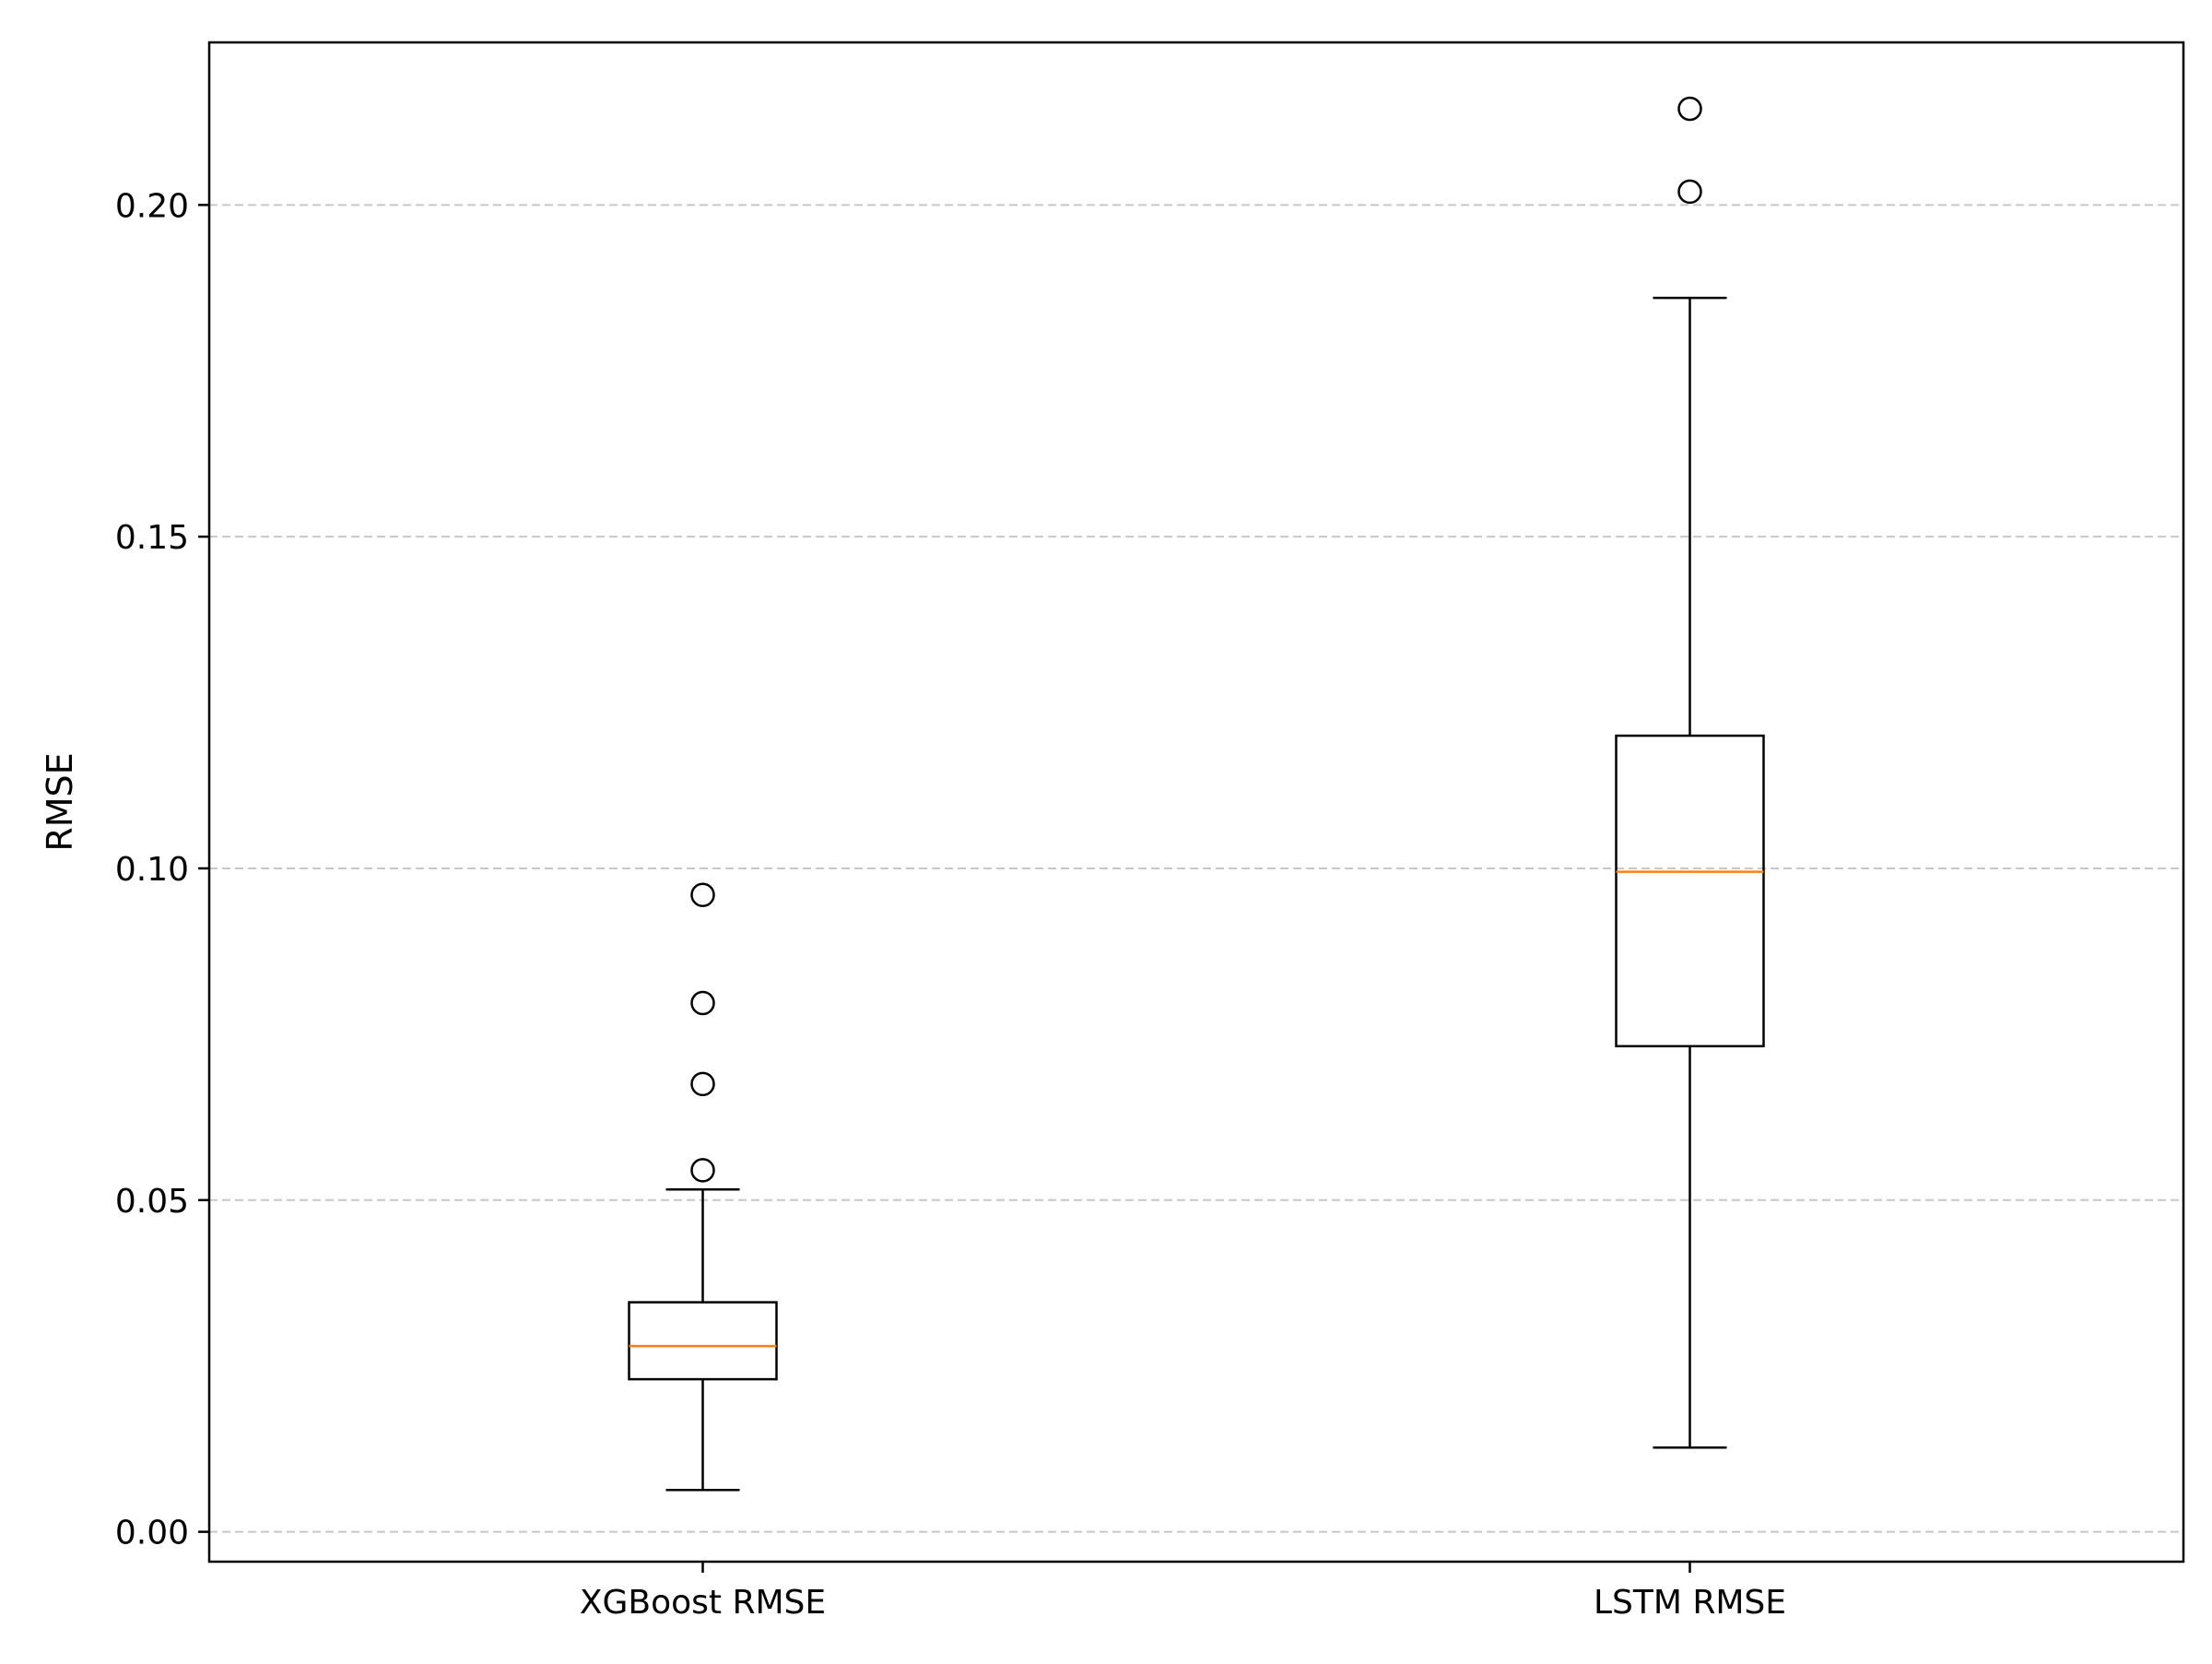 The image size is (2212, 1664). I want to click on y-axis: 0.00 0.05 0.10 0.15 0.20, so click(162, 869).